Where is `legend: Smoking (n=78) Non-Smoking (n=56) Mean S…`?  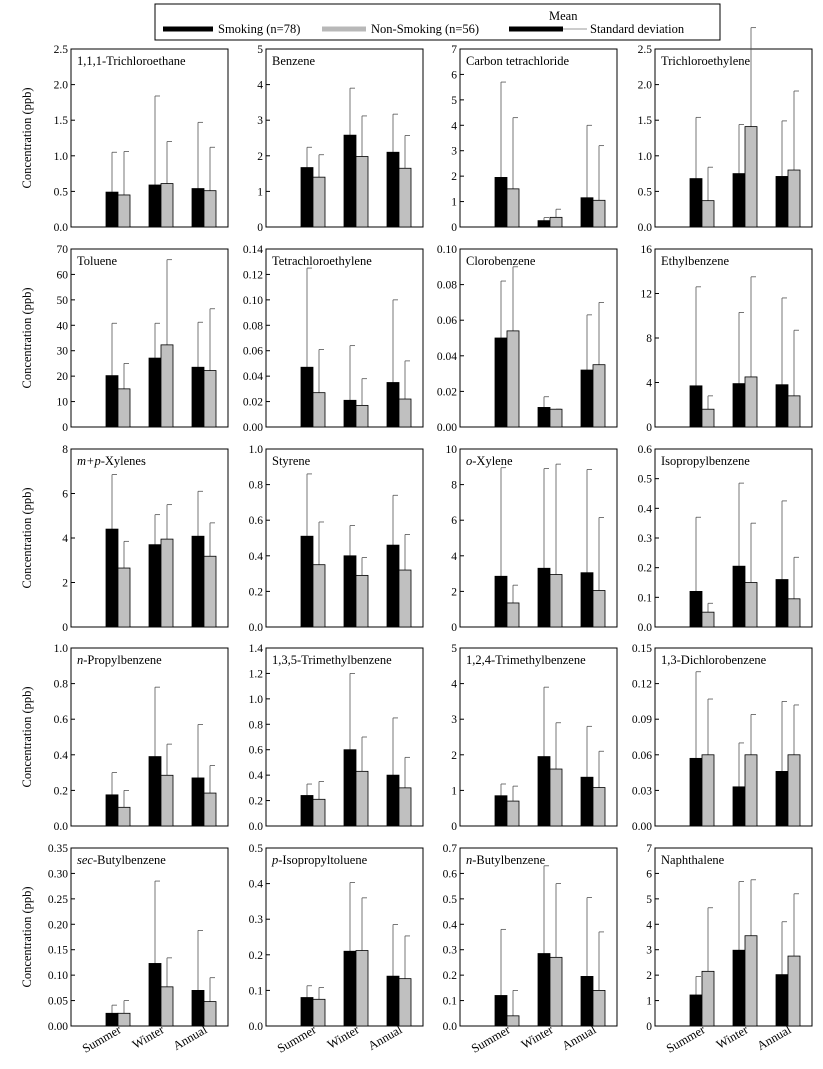
legend: Smoking (n=78) Non-Smoking (n=56) Mean S… is located at coordinates (437, 22).